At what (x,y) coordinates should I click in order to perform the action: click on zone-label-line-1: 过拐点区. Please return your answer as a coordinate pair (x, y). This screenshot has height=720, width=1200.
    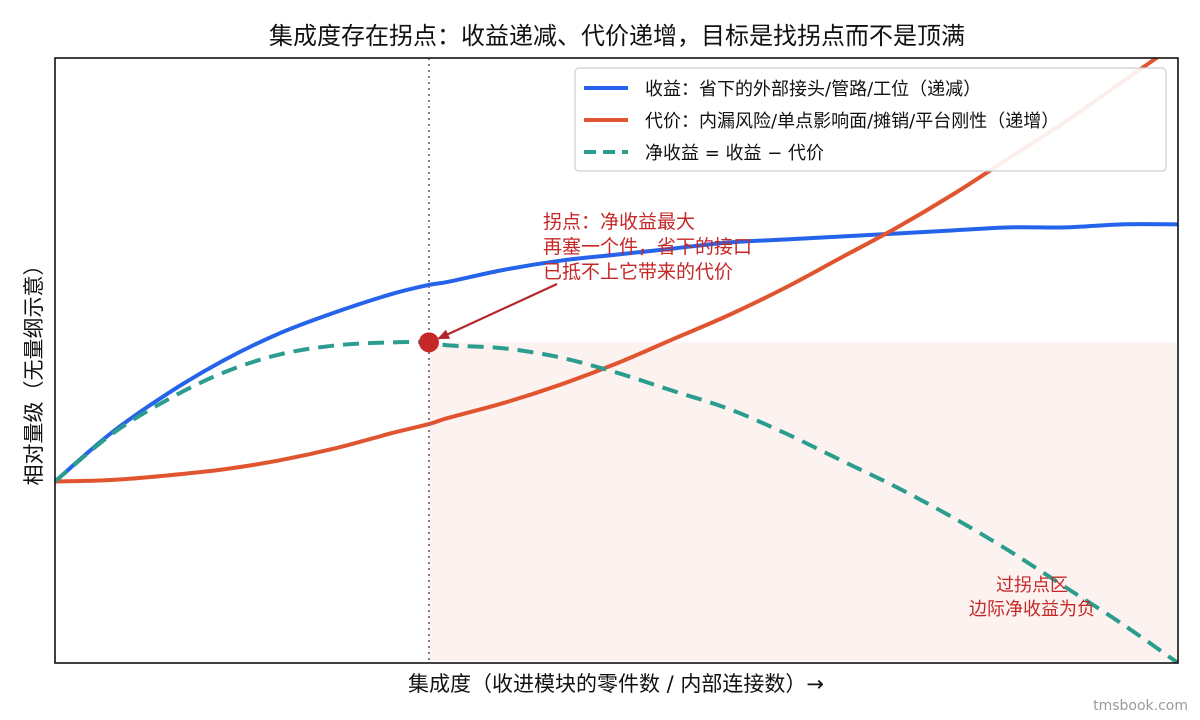
    Looking at the image, I should click on (1032, 585).